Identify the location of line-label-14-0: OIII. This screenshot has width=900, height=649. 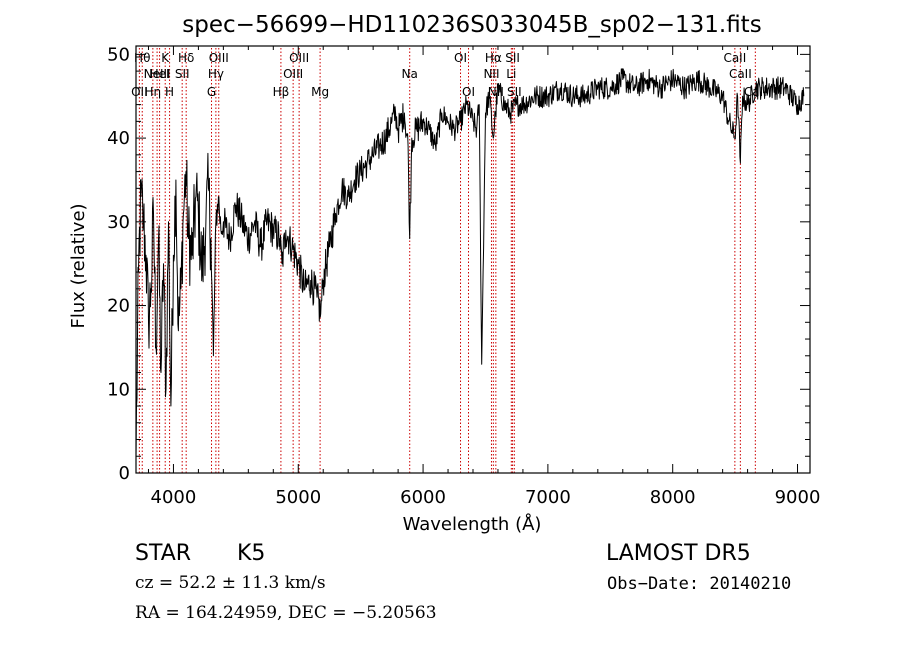
(299, 58).